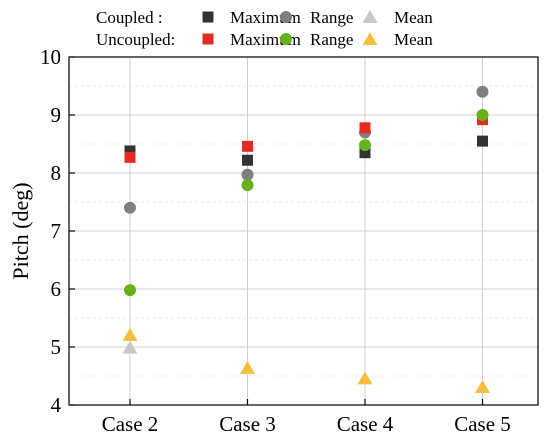 This screenshot has width=550, height=440. I want to click on legend-marker-coupled-range, so click(286, 17).